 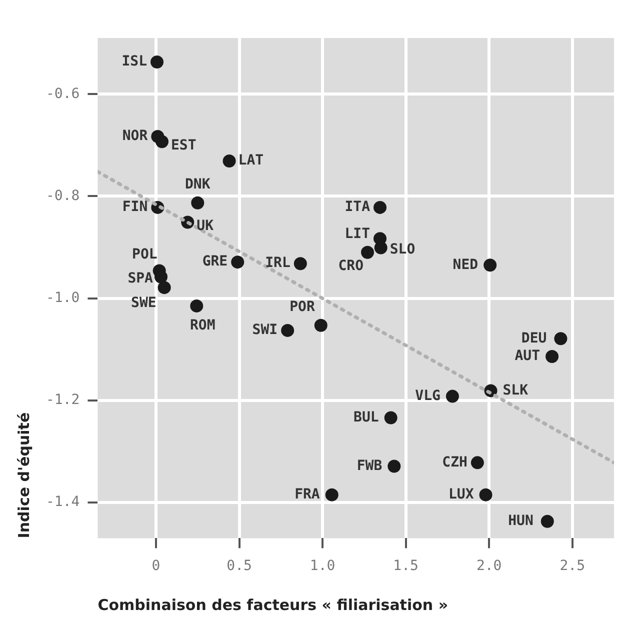 I want to click on x-tick-label: 1.0, so click(x=323, y=566).